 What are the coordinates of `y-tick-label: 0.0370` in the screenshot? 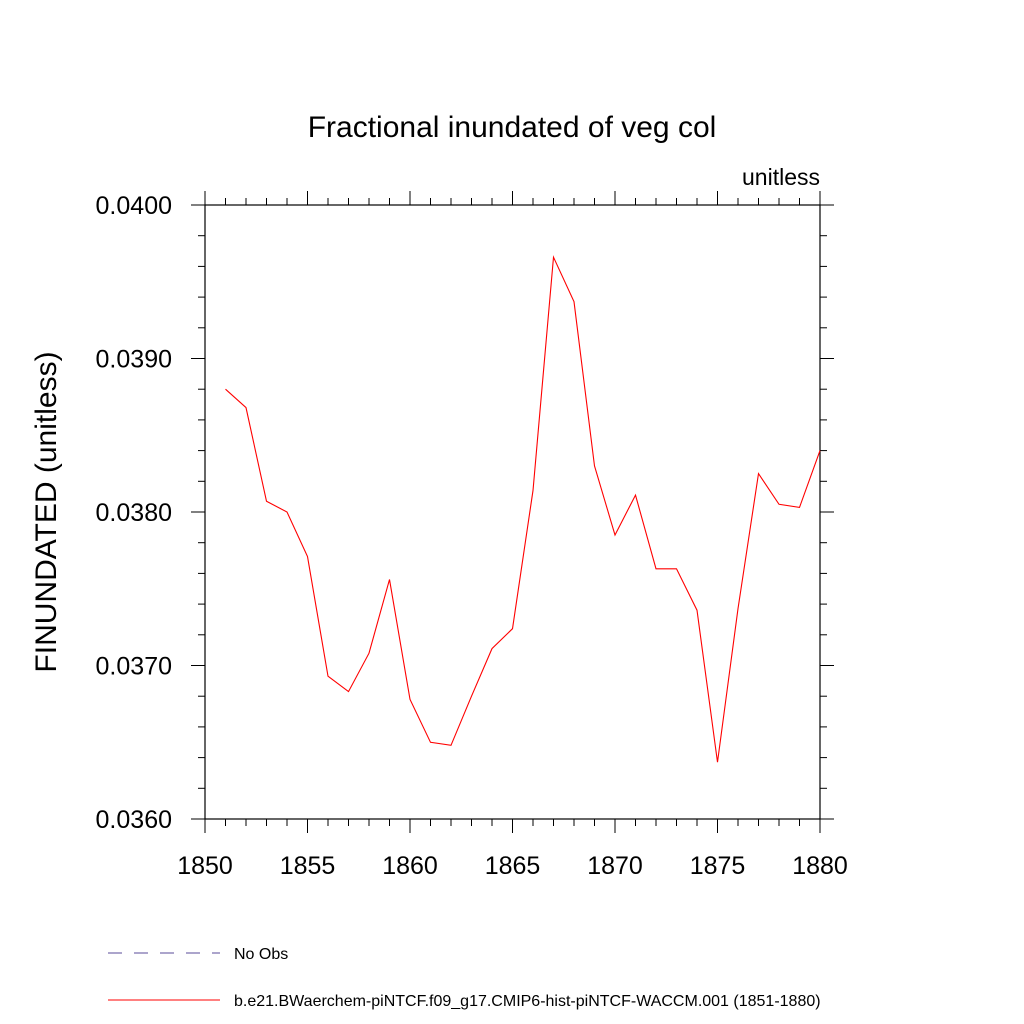 It's located at (134, 667).